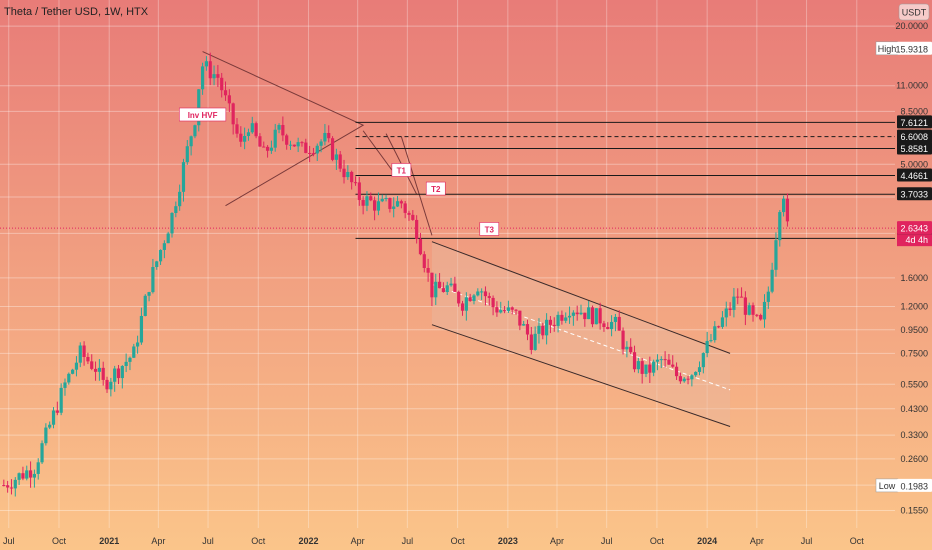  I want to click on currency-button-bg, so click(914, 12).